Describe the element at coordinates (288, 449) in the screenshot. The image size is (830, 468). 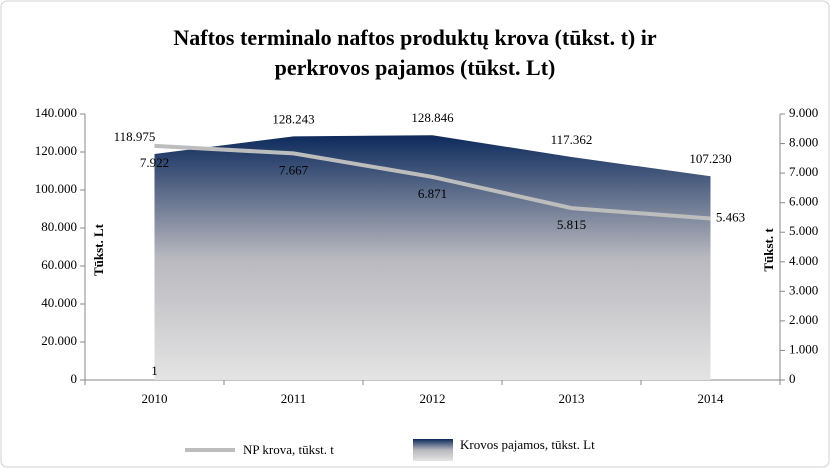
I see `legend-label: NP krova, tūkst. t` at that location.